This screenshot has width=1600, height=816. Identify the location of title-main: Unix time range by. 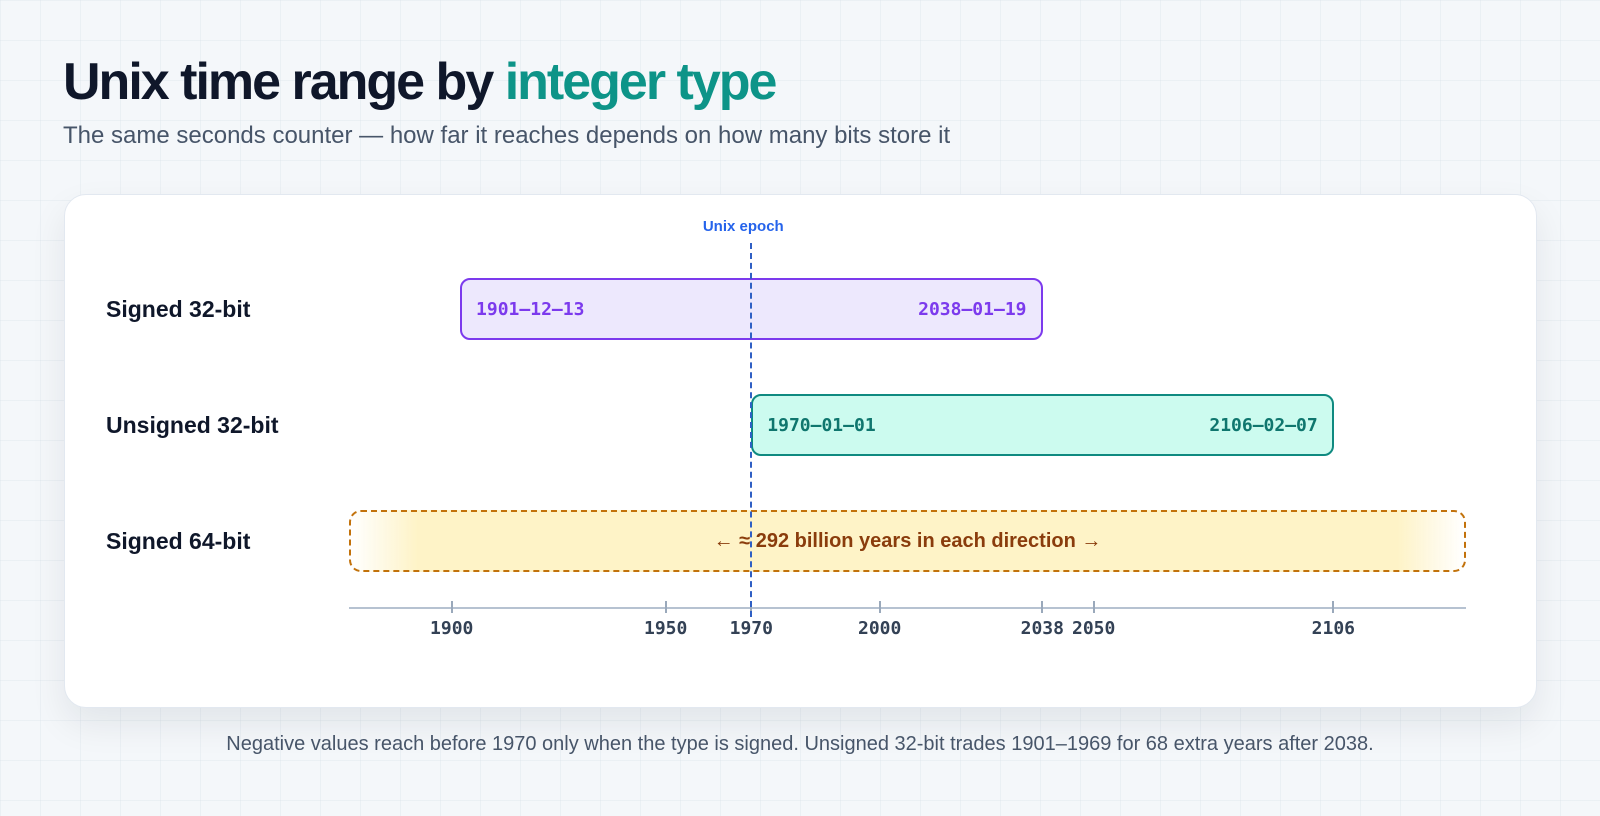
(284, 82).